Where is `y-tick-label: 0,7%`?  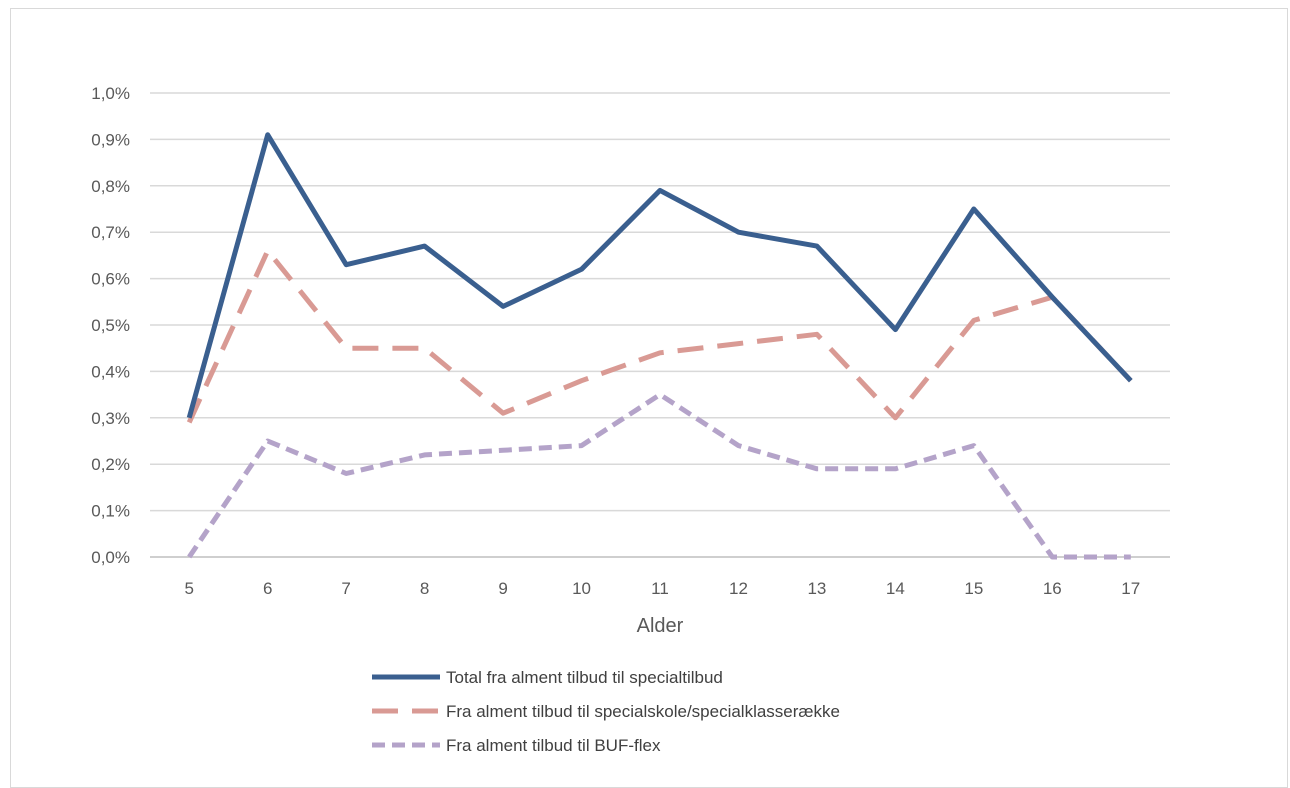 y-tick-label: 0,7% is located at coordinates (110, 232).